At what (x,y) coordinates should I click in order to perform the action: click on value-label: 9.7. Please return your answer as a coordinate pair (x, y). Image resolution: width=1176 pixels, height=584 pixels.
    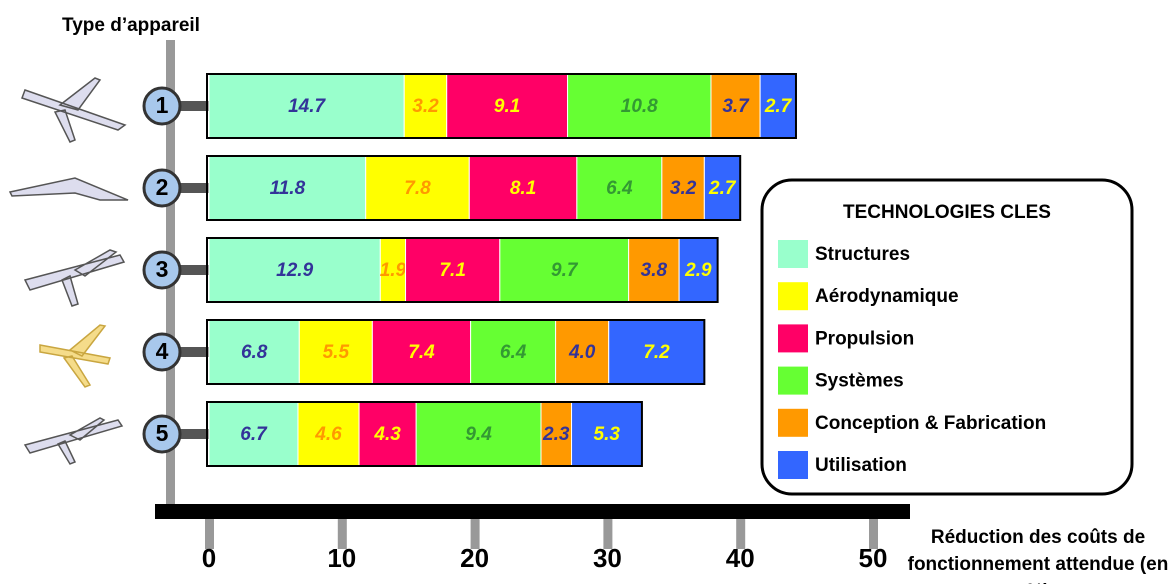
    Looking at the image, I should click on (565, 270).